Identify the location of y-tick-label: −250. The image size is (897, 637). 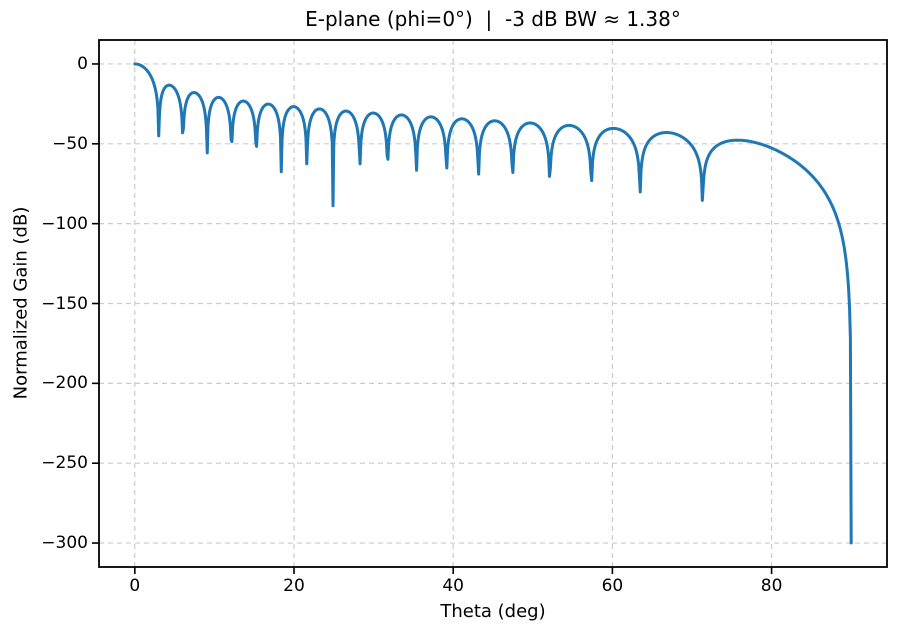
(64, 463).